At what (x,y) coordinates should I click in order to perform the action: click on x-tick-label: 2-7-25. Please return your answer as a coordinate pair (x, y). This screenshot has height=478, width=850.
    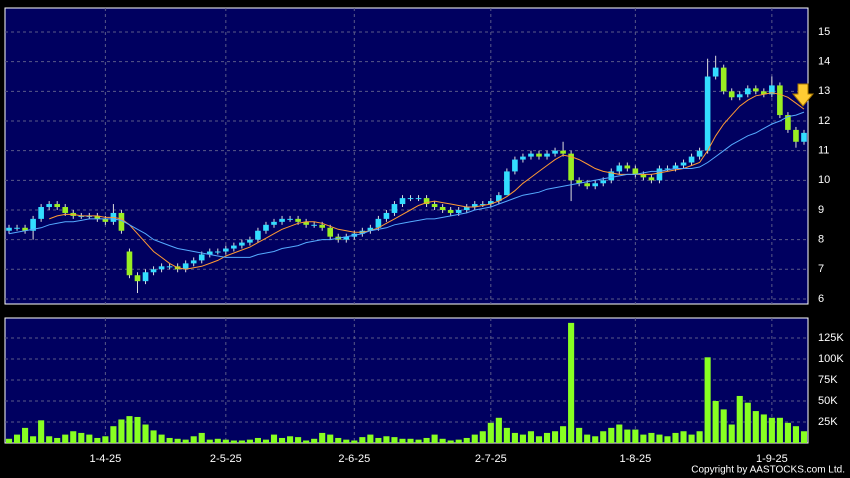
    Looking at the image, I should click on (491, 459).